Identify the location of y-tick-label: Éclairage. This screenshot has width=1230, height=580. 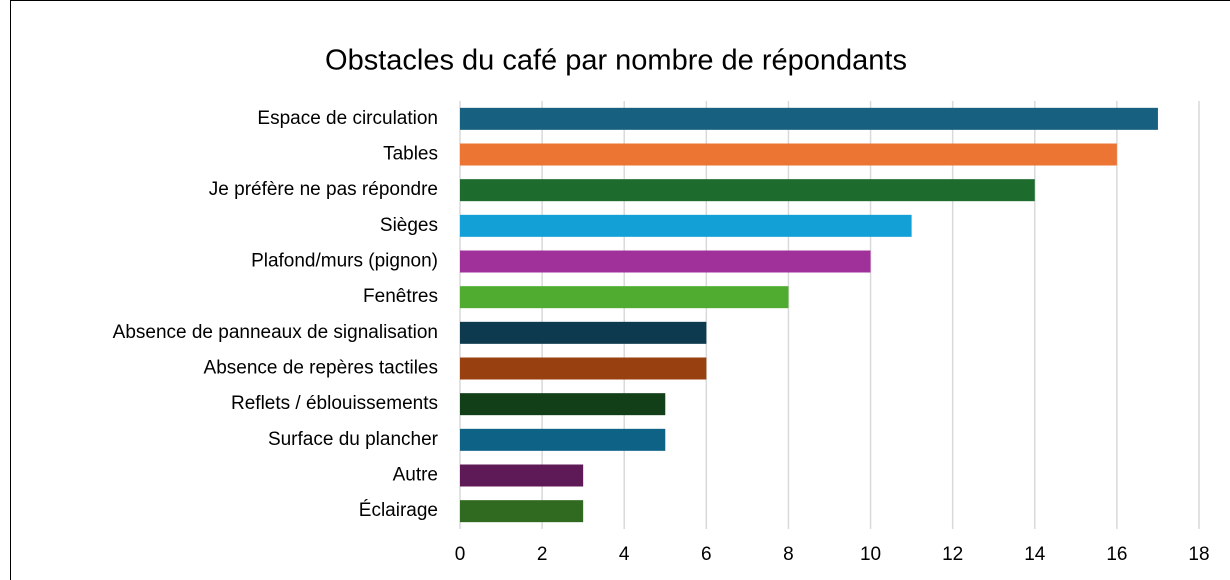
(398, 510).